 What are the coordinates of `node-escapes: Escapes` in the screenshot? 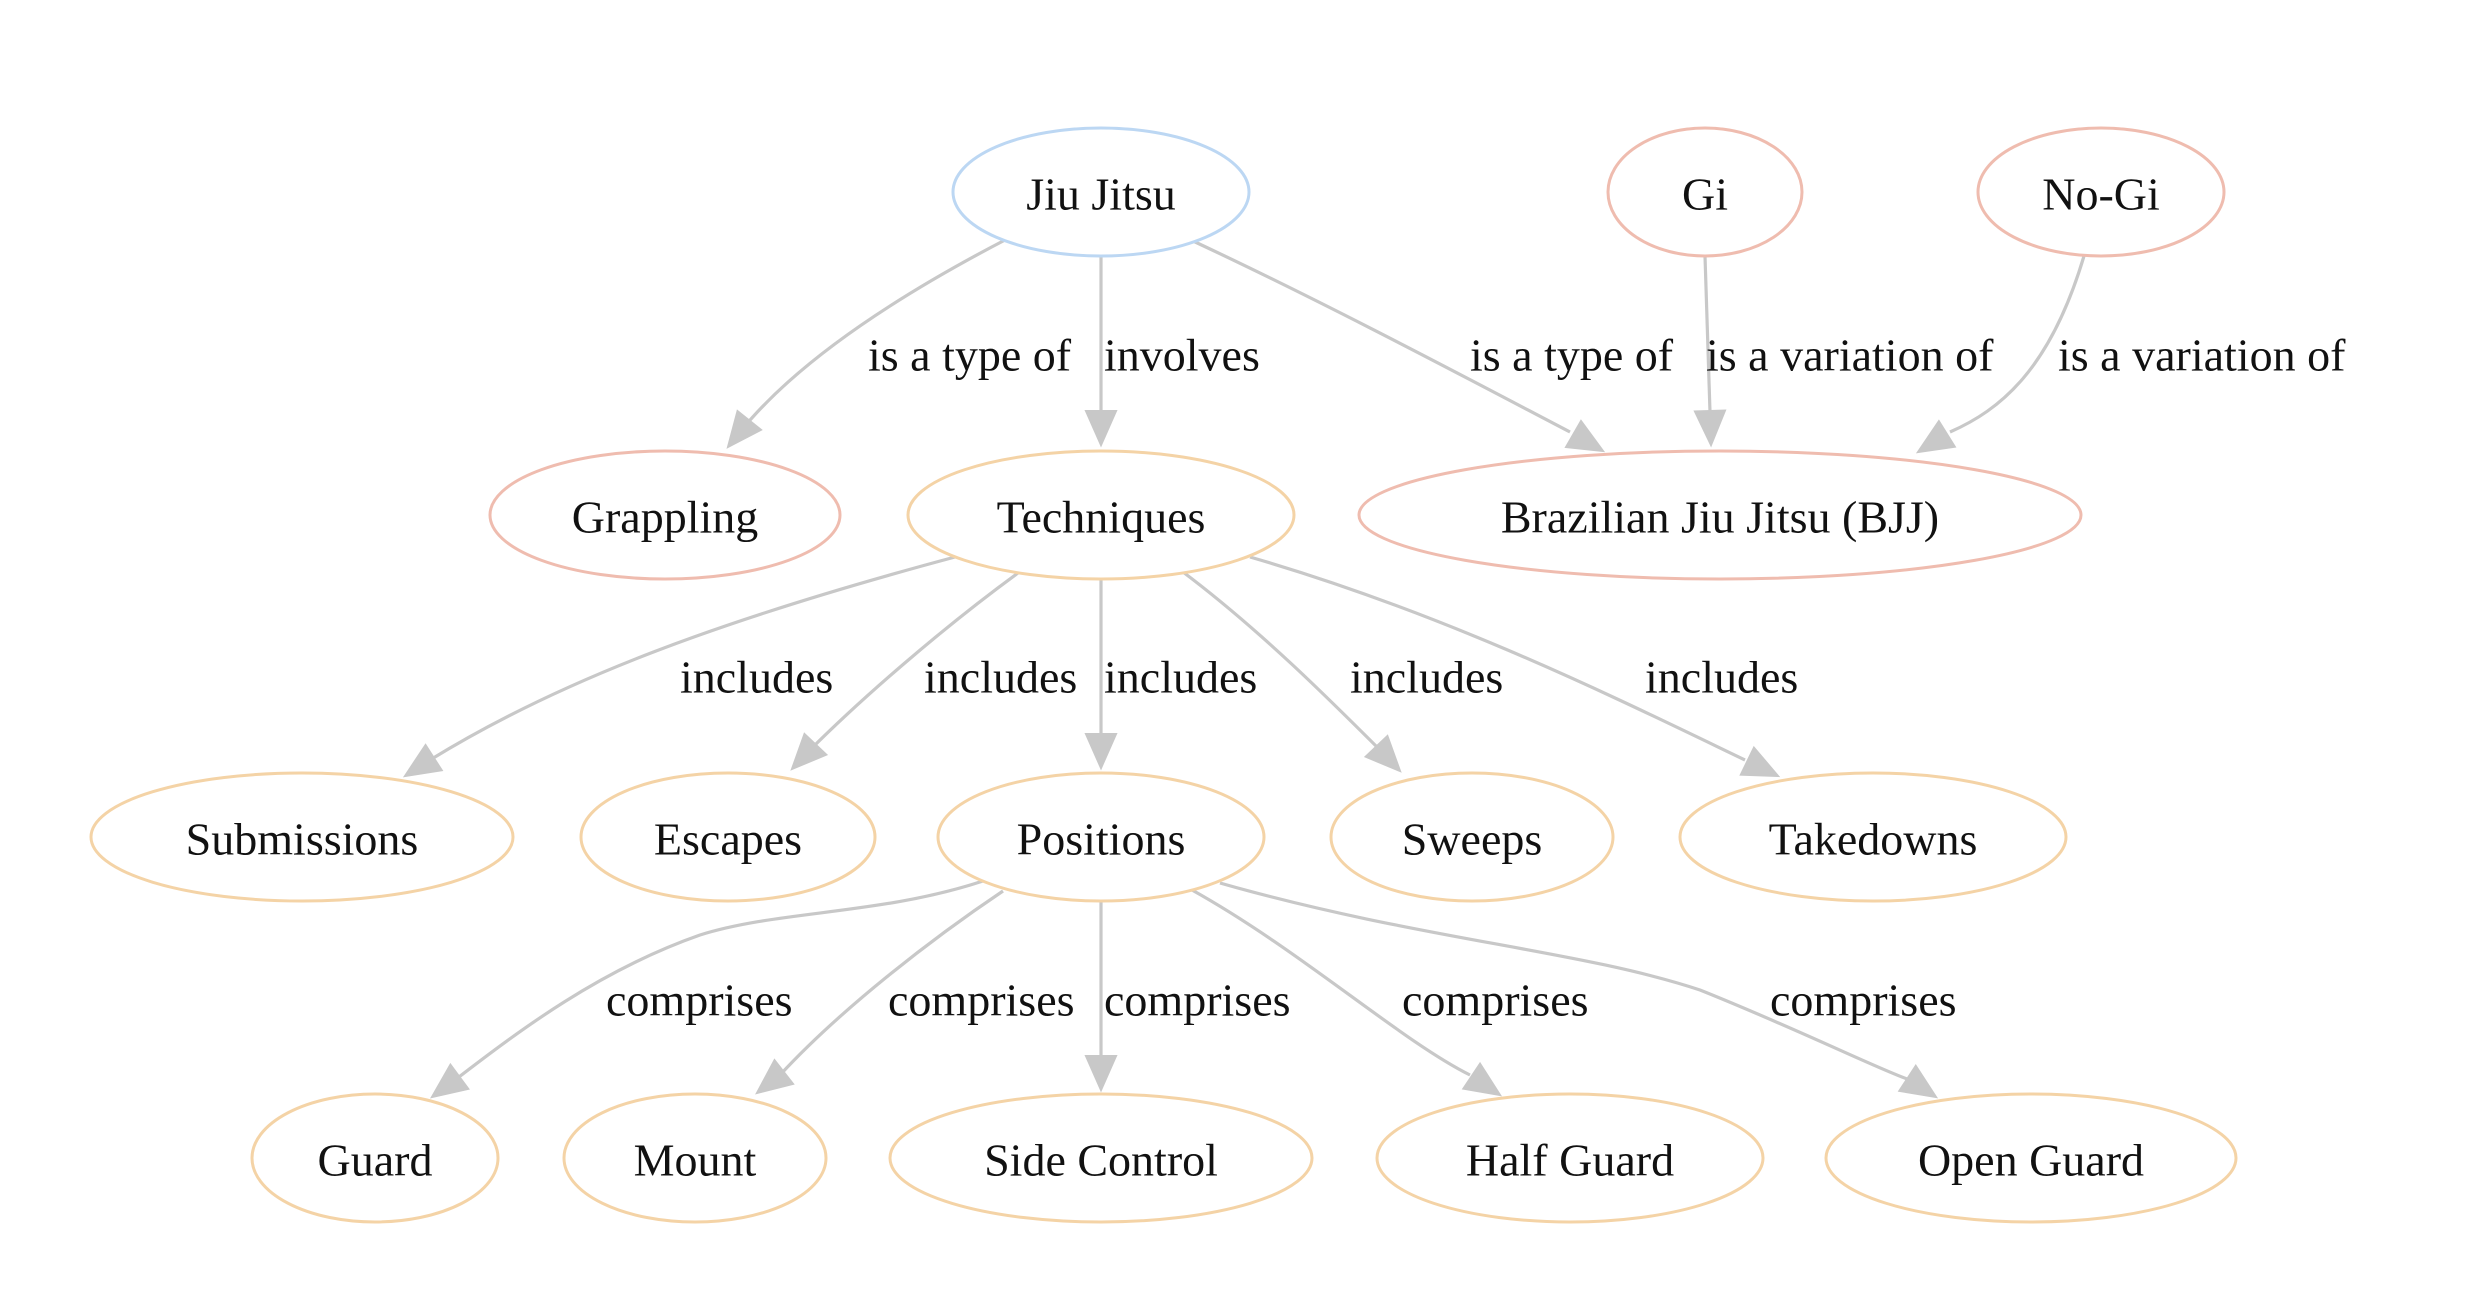 It's located at (728, 837).